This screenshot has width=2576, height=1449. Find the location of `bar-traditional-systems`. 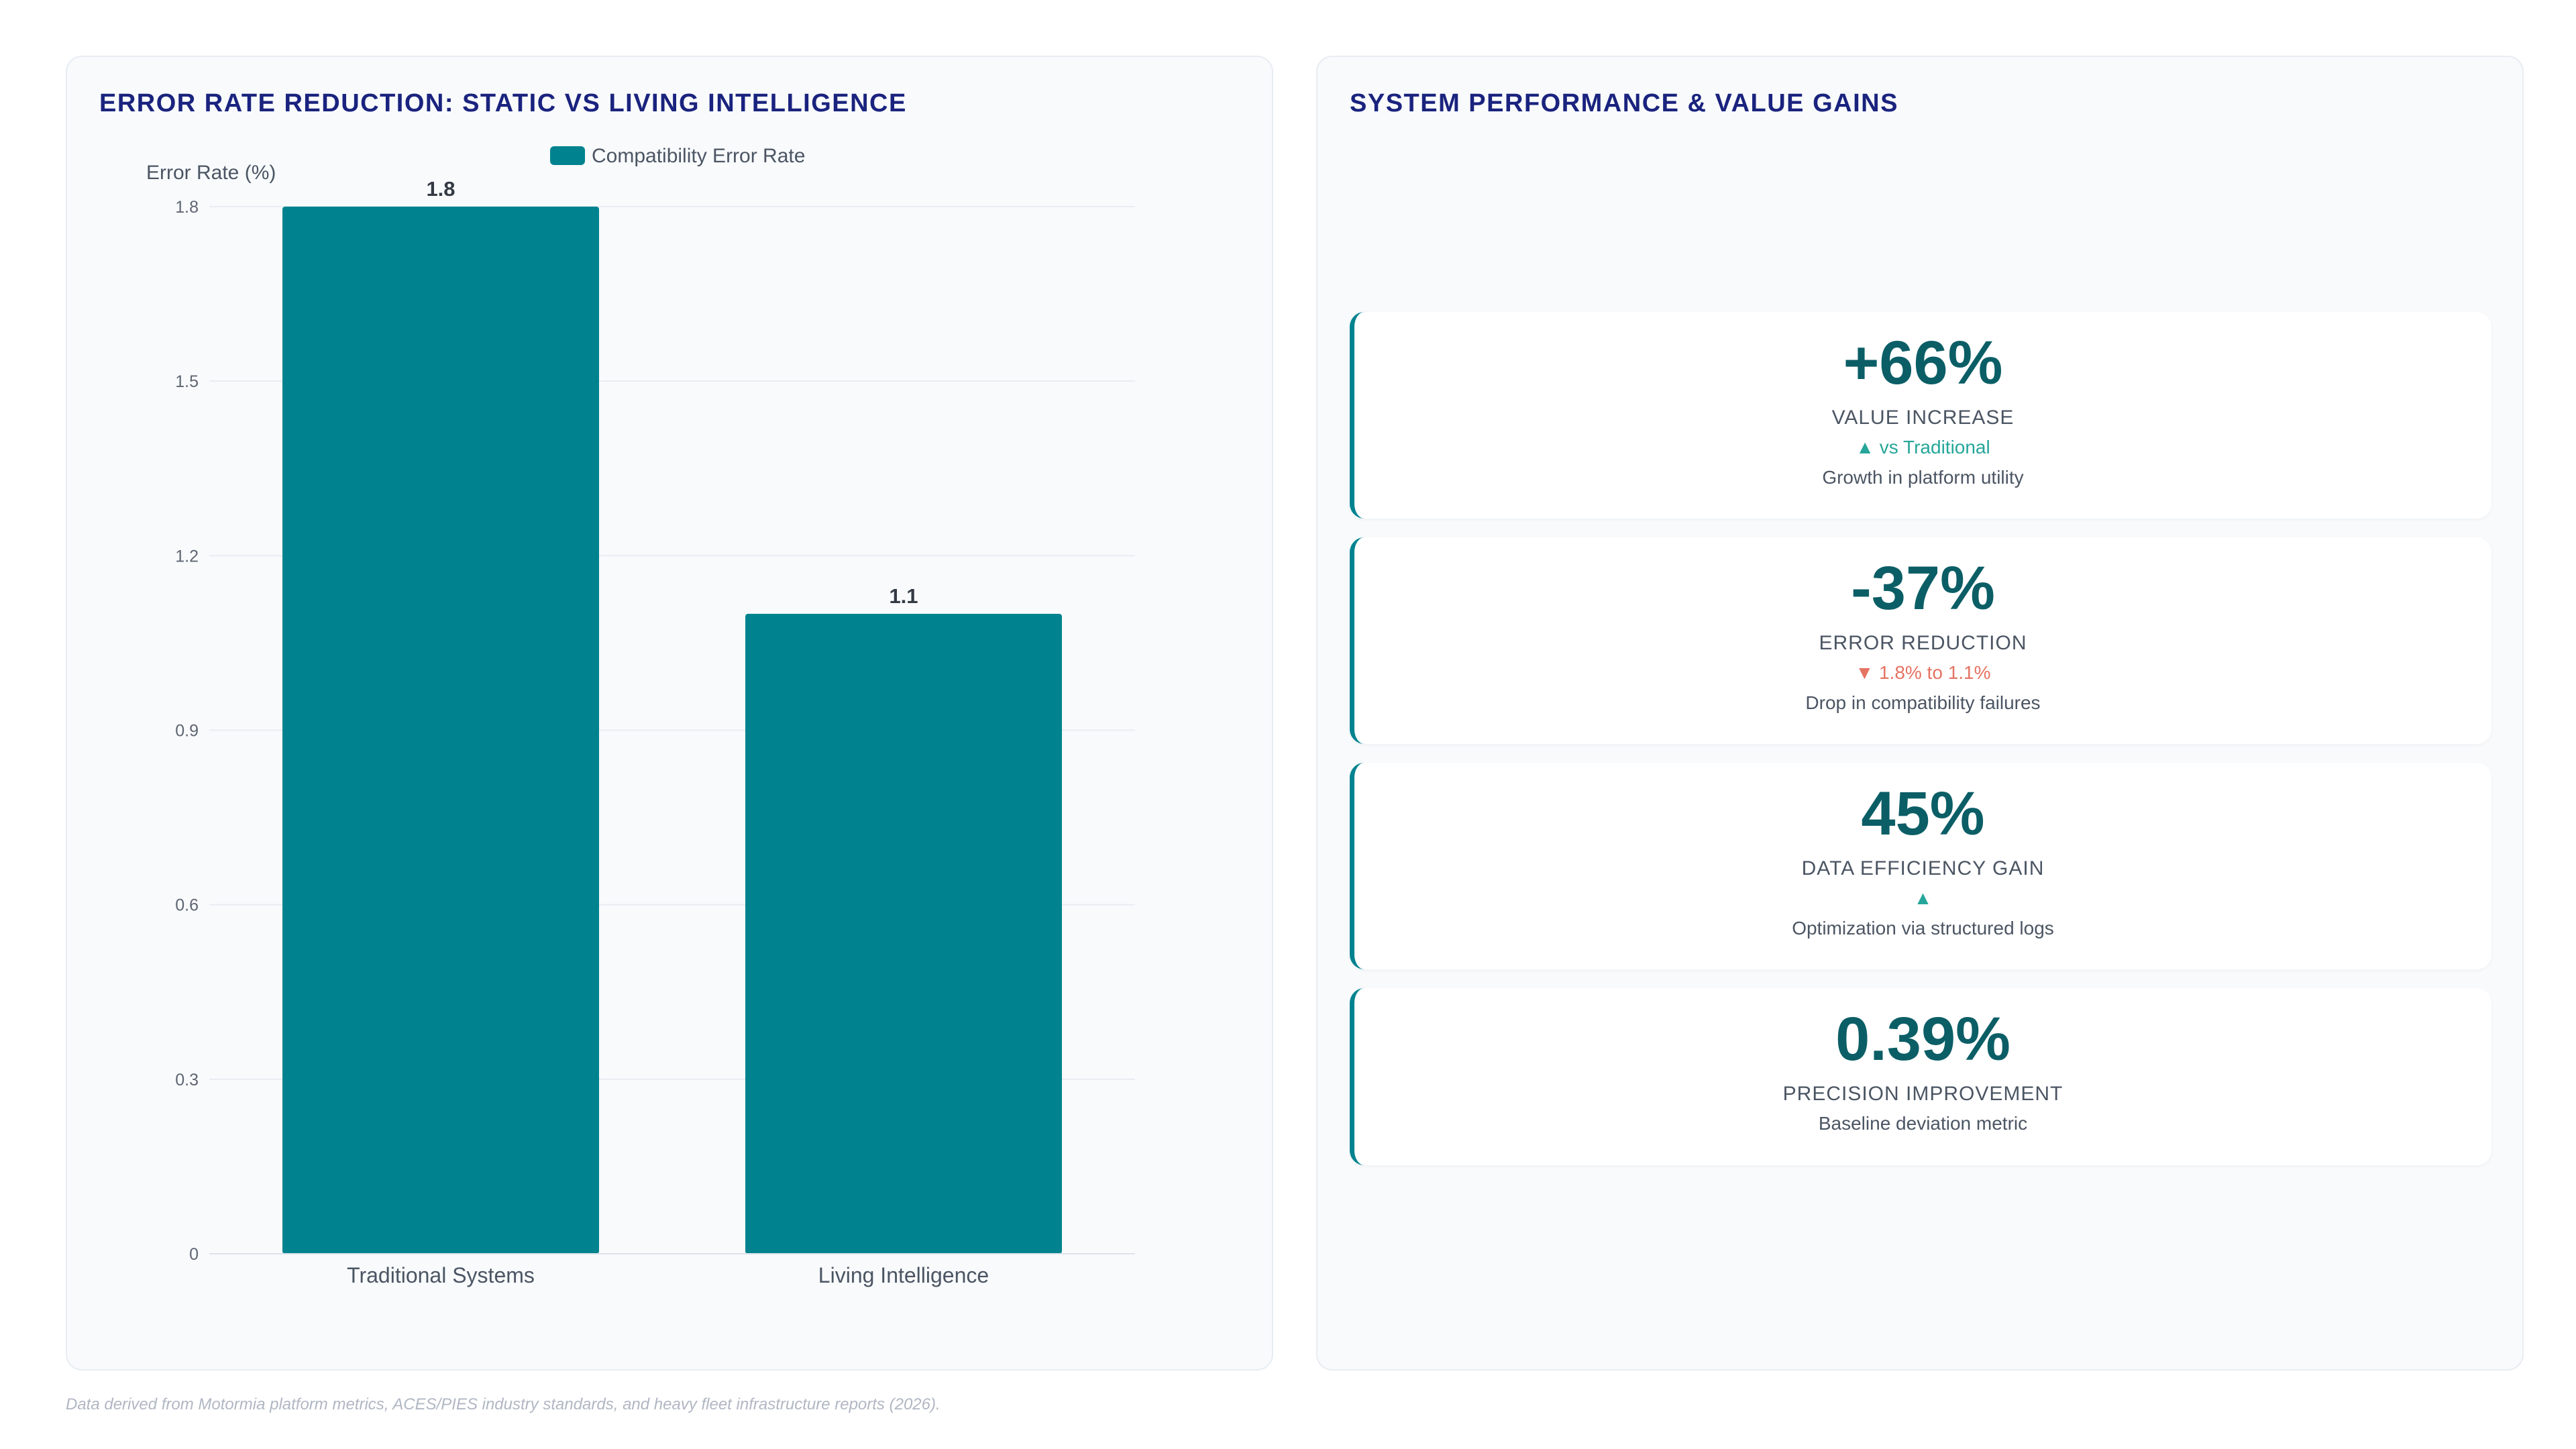

bar-traditional-systems is located at coordinates (440, 730).